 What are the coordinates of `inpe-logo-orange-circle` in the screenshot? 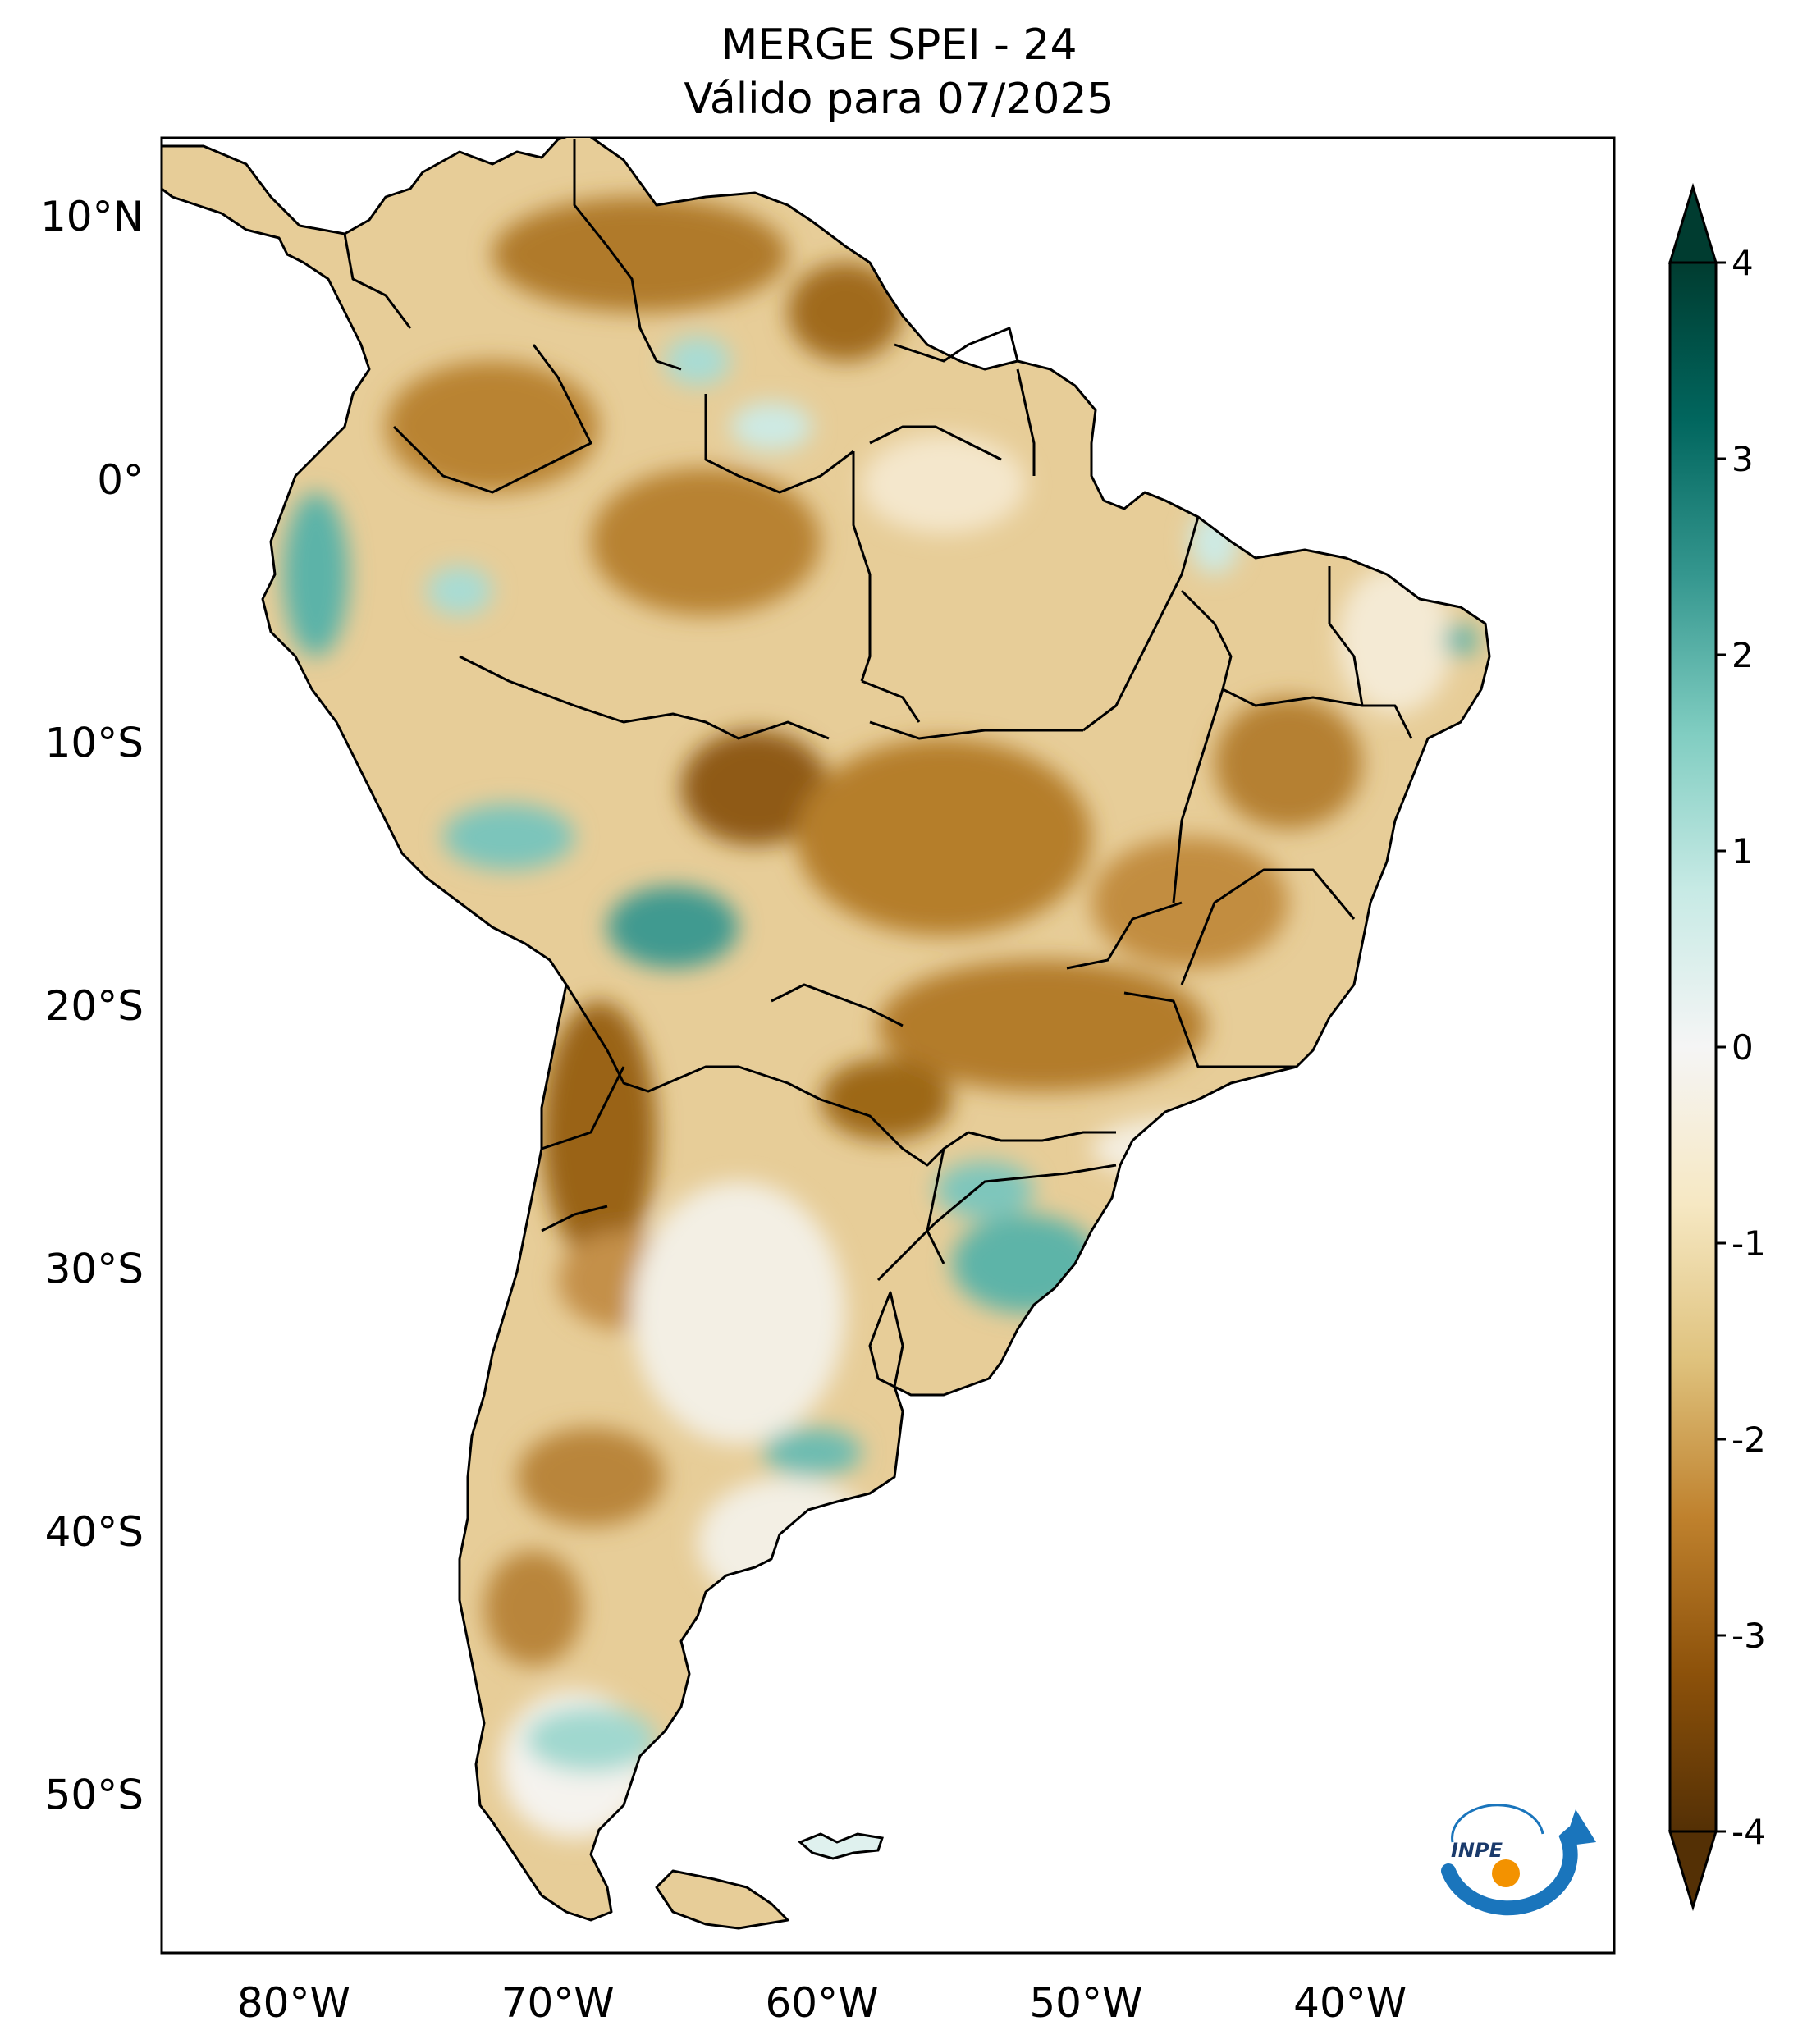 It's located at (1506, 1873).